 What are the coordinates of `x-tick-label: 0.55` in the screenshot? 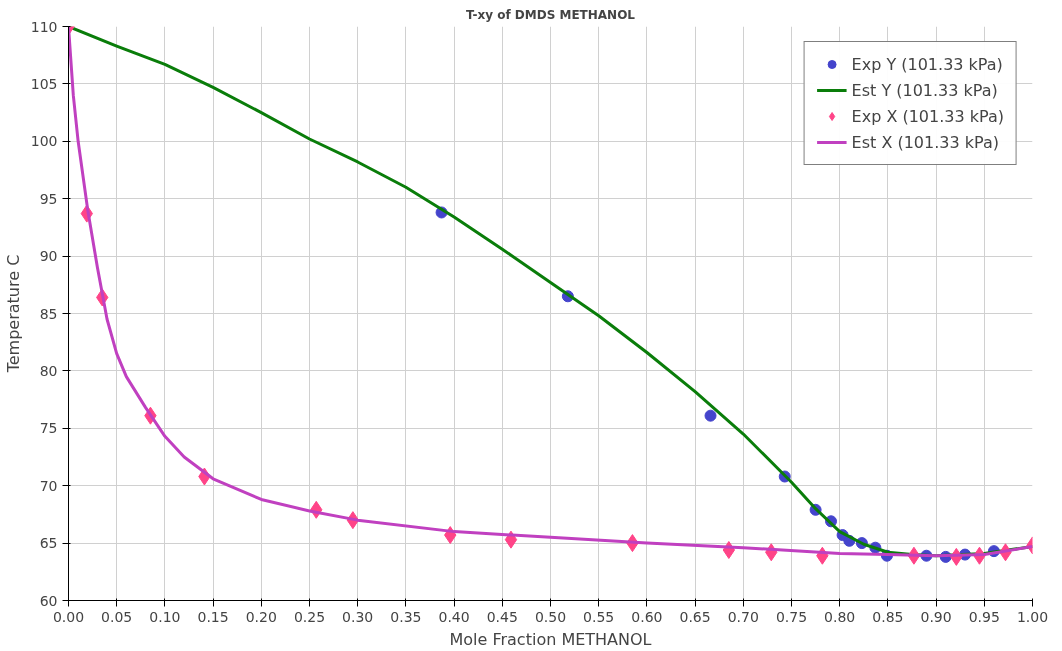 It's located at (599, 616).